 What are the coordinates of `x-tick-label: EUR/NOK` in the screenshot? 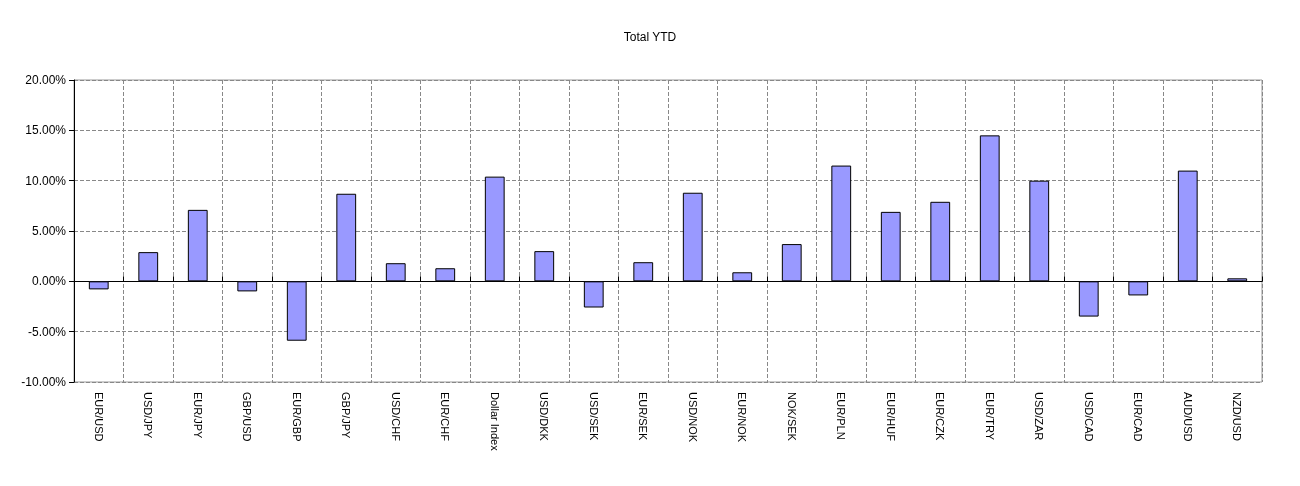 It's located at (742, 417).